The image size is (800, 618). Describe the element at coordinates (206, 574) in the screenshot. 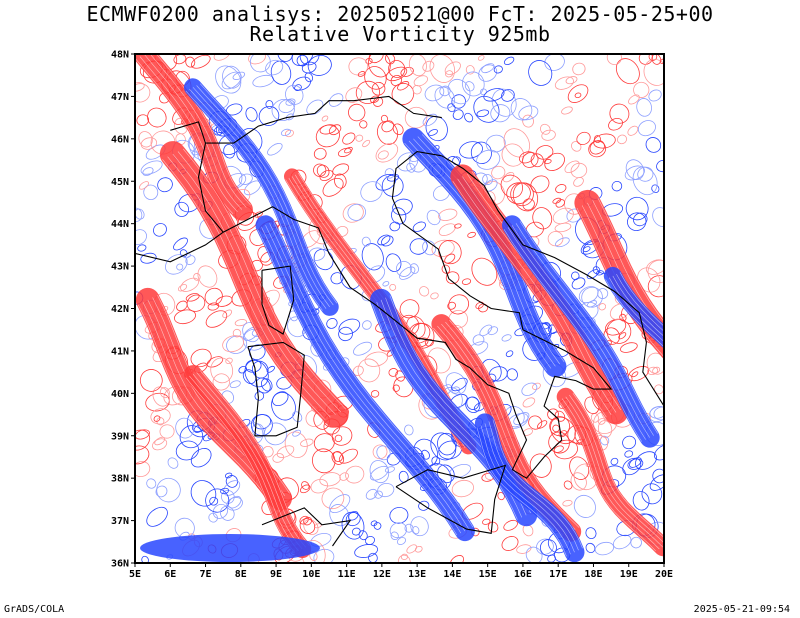

I see `lon-tick-label: 7E` at that location.